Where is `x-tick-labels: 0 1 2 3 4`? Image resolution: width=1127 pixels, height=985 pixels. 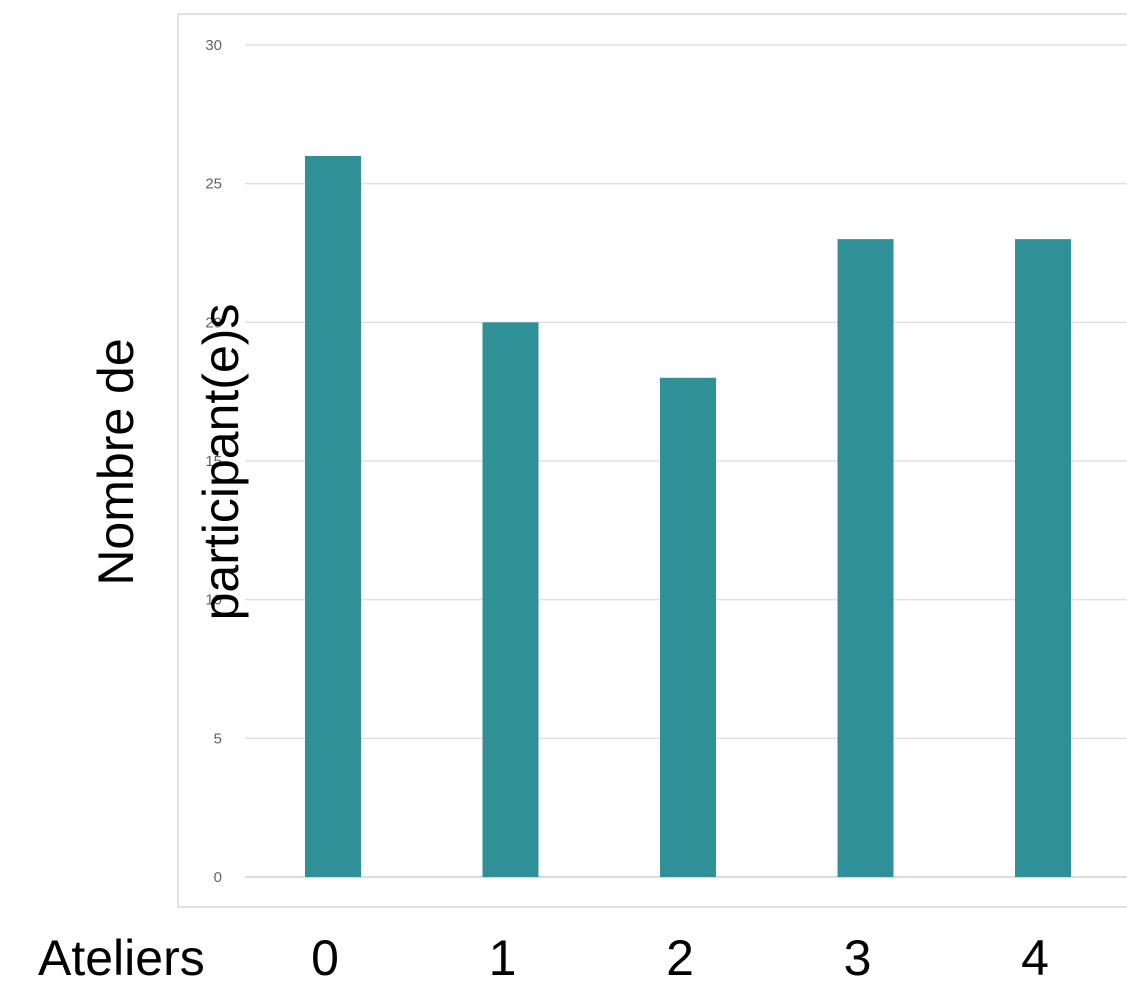
x-tick-labels: 0 1 2 3 4 is located at coordinates (680, 957).